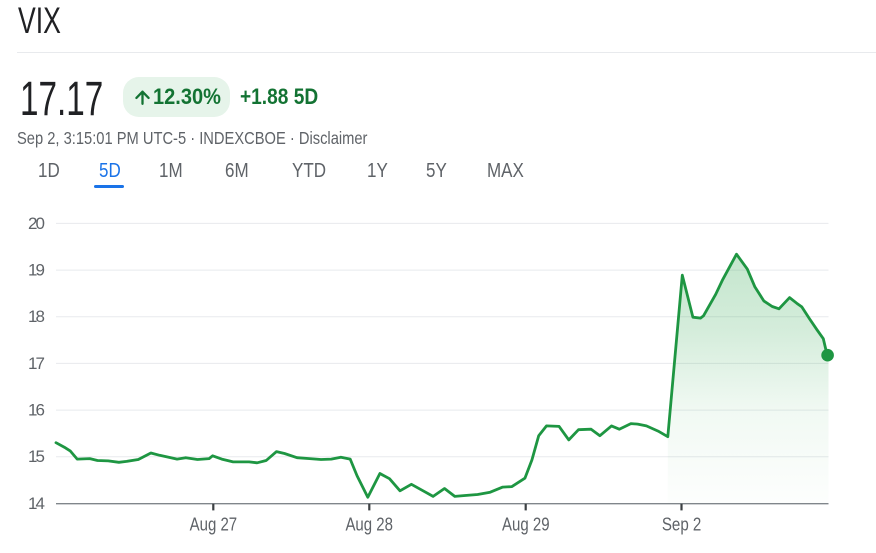 Image resolution: width=876 pixels, height=553 pixels. What do you see at coordinates (36, 223) in the screenshot?
I see `svg-text: 20` at bounding box center [36, 223].